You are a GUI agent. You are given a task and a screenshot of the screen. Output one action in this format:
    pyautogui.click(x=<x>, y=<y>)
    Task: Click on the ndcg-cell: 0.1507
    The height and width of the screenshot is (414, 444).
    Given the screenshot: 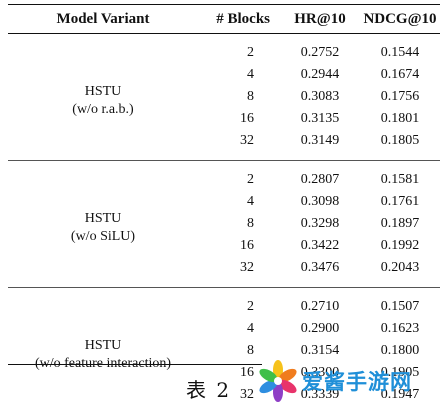 What is the action you would take?
    pyautogui.click(x=400, y=303)
    